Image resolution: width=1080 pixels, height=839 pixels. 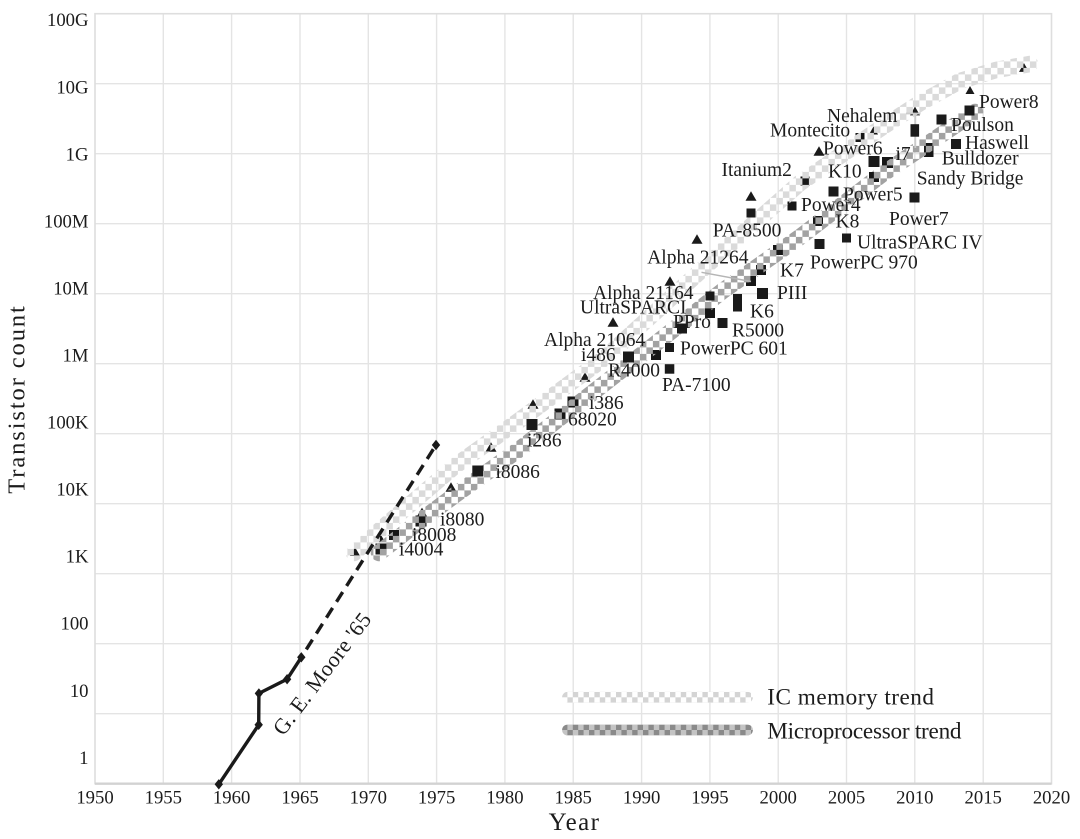 I want to click on svg-text: Itanium2, so click(x=757, y=170).